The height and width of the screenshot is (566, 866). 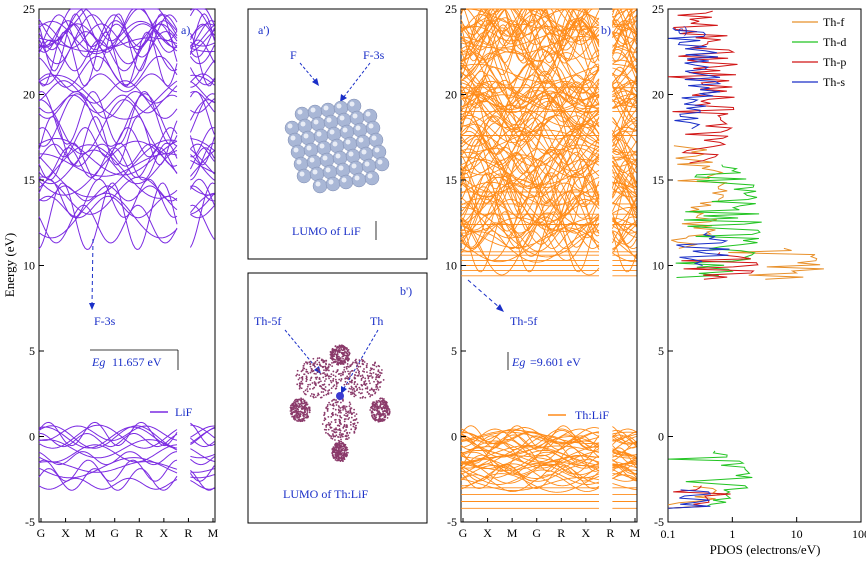 What do you see at coordinates (833, 22) in the screenshot?
I see `legend-label: Th-f` at bounding box center [833, 22].